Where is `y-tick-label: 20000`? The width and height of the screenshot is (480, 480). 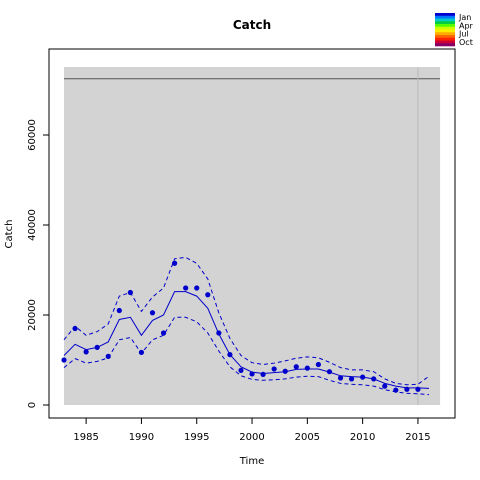 y-tick-label: 20000 is located at coordinates (32, 315).